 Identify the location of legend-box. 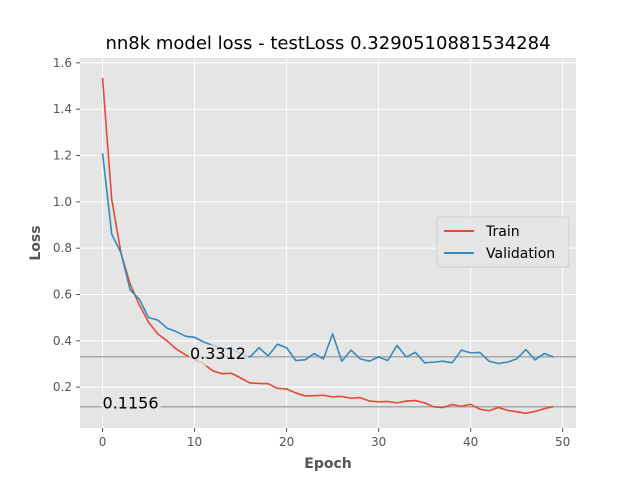
(503, 242).